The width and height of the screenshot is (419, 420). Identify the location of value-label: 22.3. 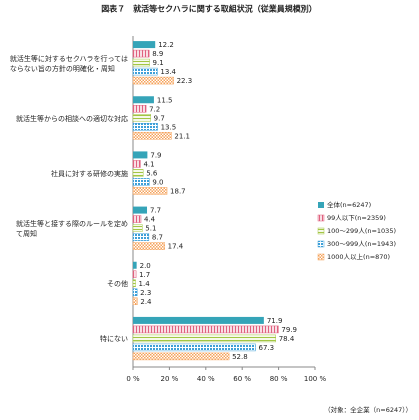
(185, 81).